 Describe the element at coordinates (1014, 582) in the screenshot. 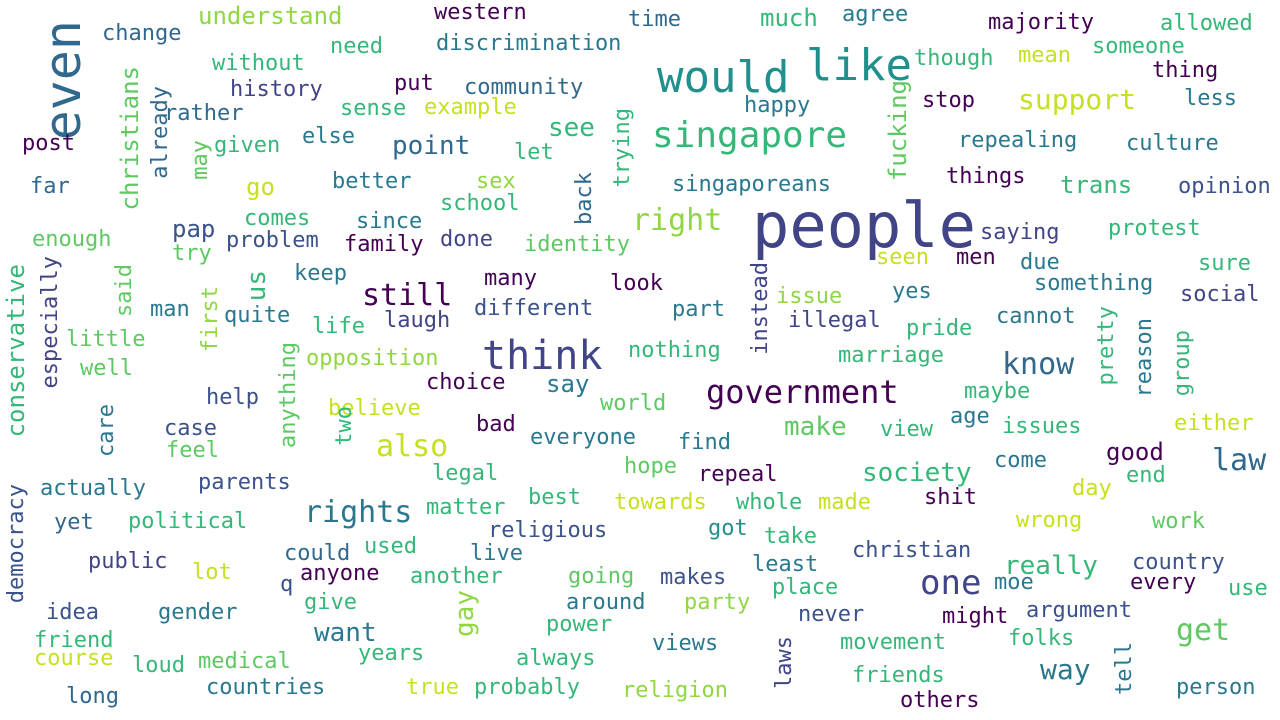

I see `word-moe: moe` at that location.